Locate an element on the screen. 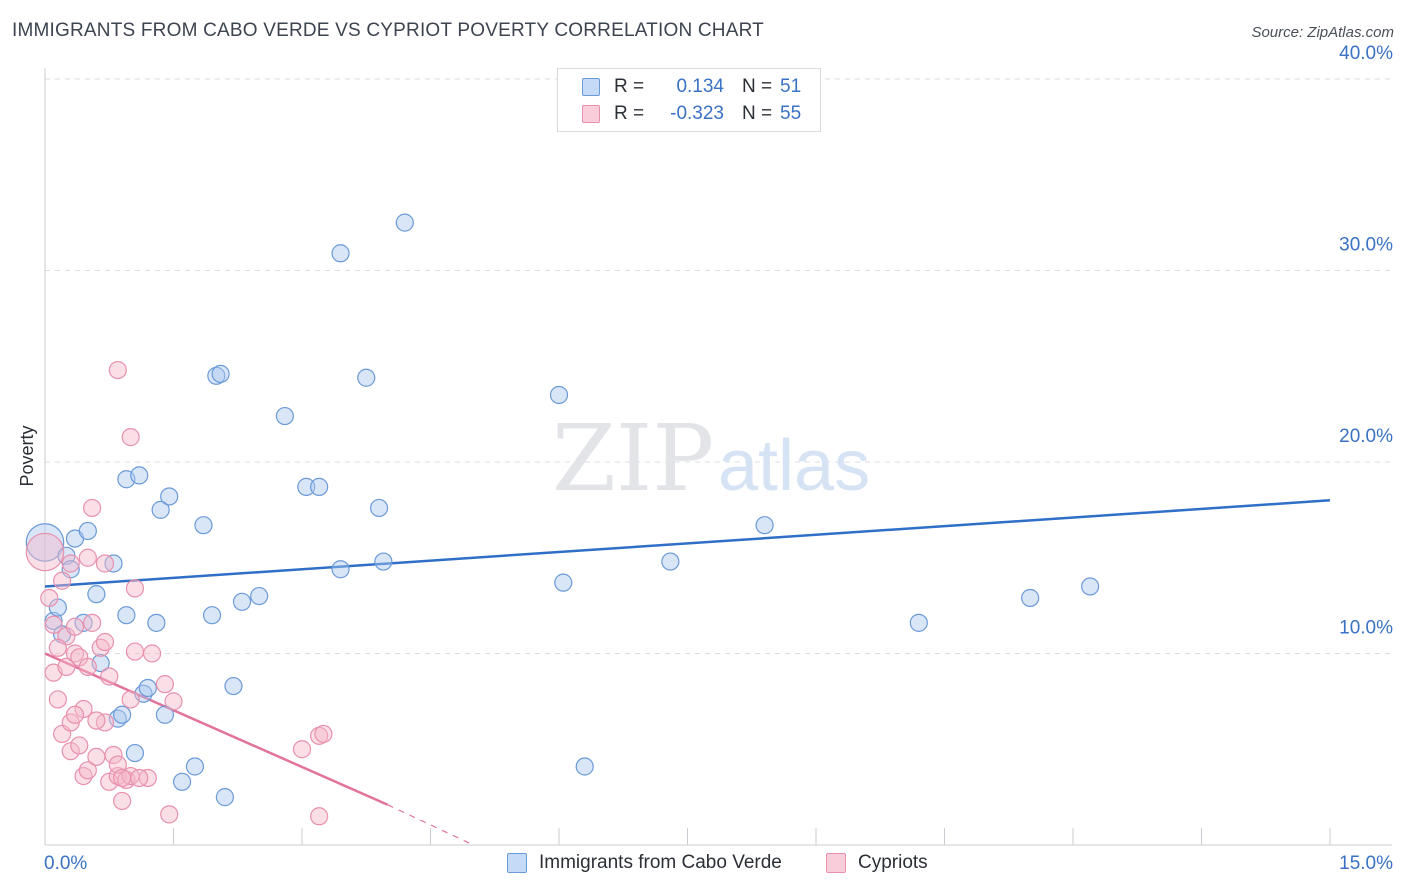  trend-line-cypriots is located at coordinates (216, 729).